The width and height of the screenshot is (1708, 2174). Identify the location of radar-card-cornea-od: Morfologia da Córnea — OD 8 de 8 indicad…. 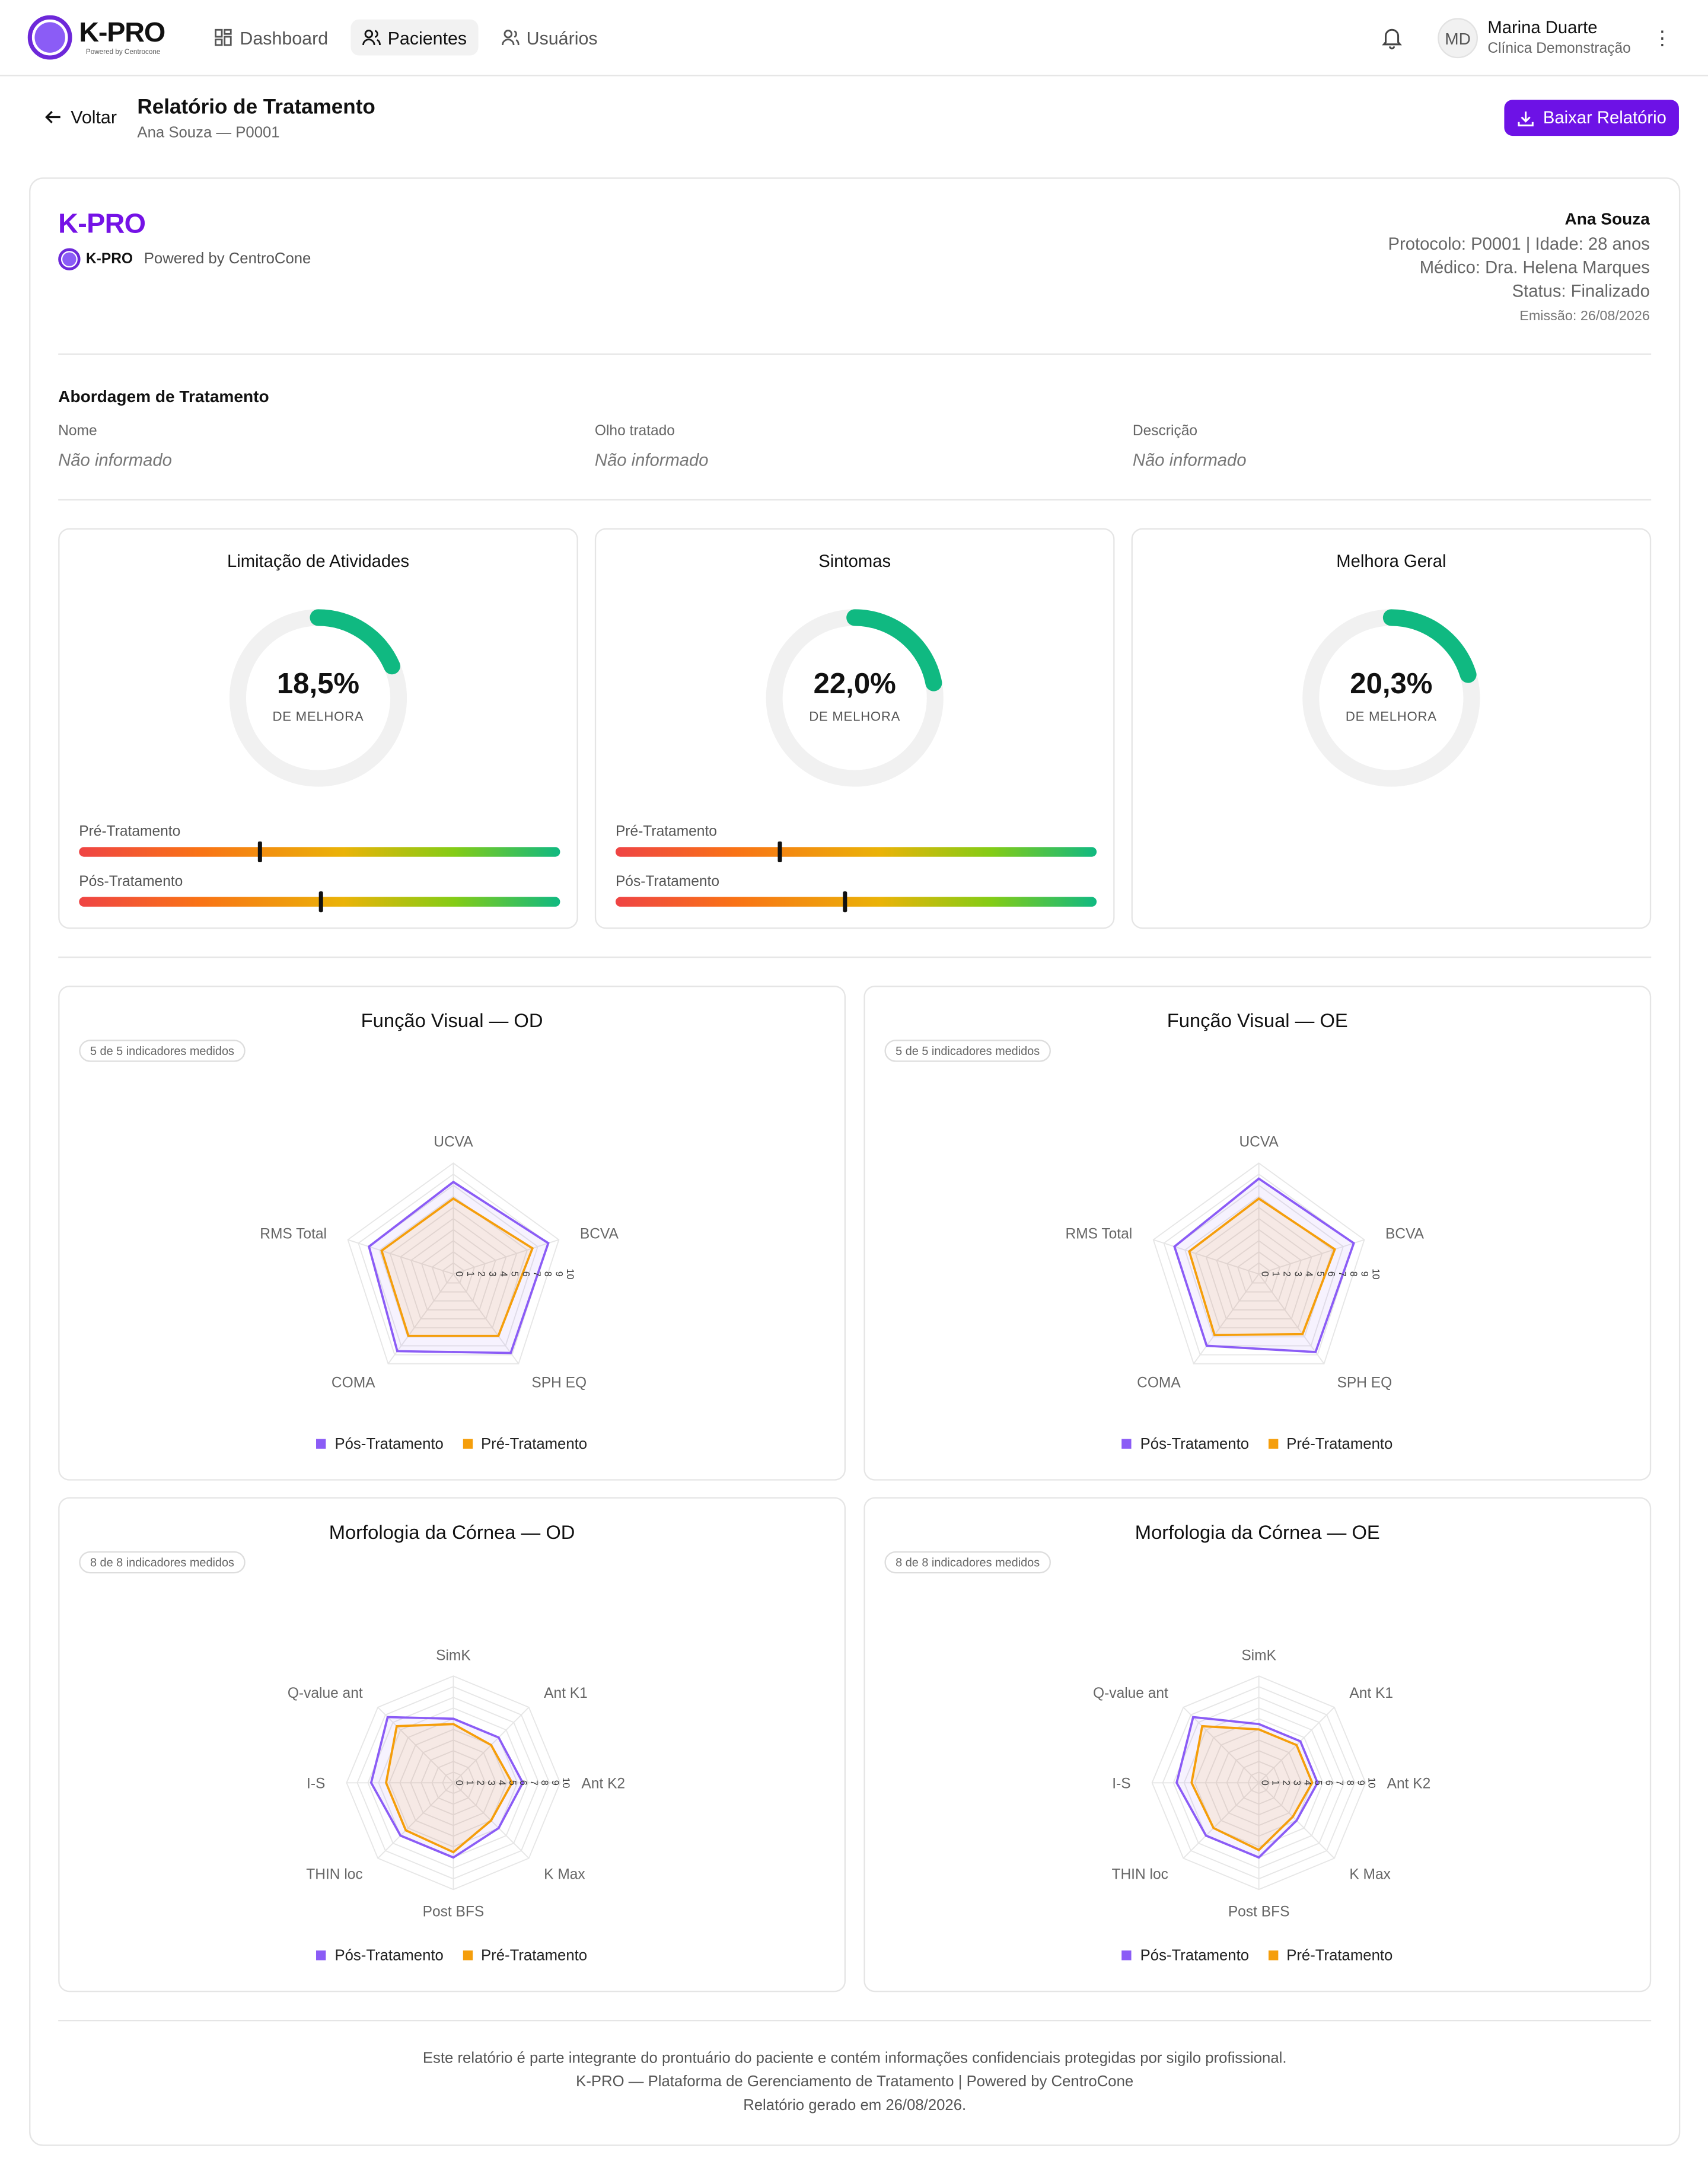
(452, 1745).